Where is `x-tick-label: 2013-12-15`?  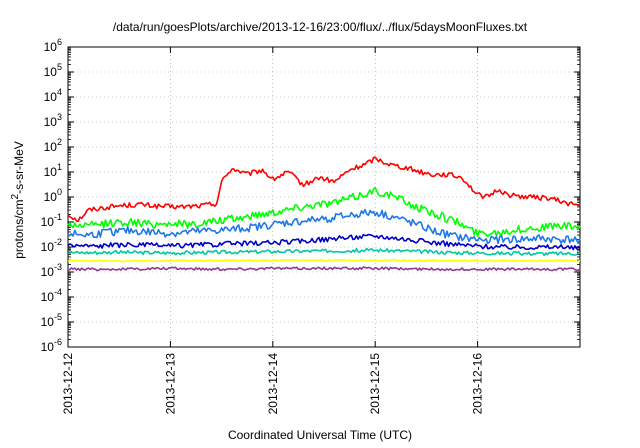
x-tick-label: 2013-12-15 is located at coordinates (375, 384).